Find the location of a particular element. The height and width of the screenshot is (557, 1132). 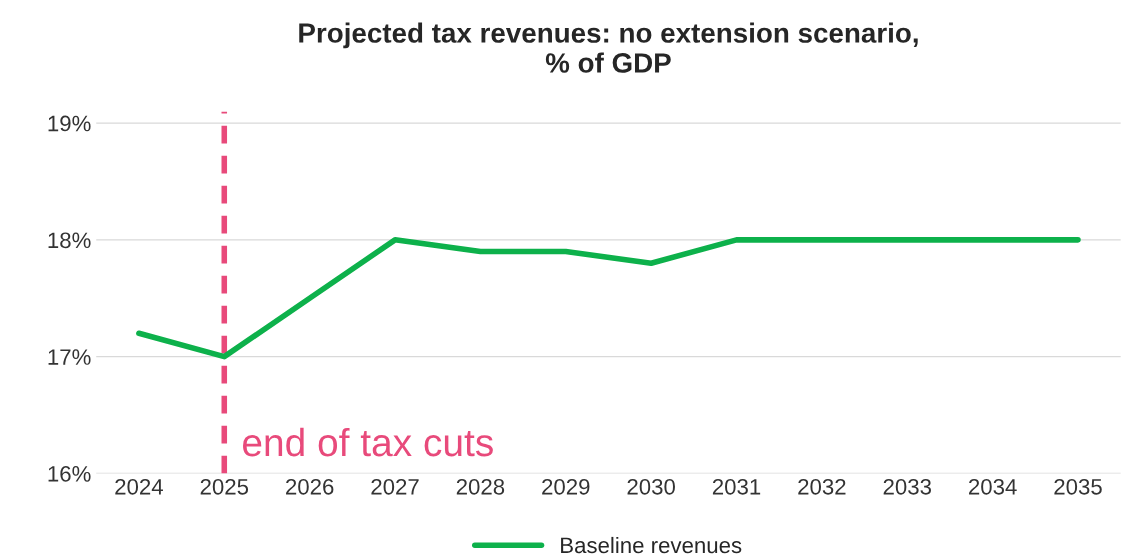

x-tick-label: 2035 is located at coordinates (1078, 486).